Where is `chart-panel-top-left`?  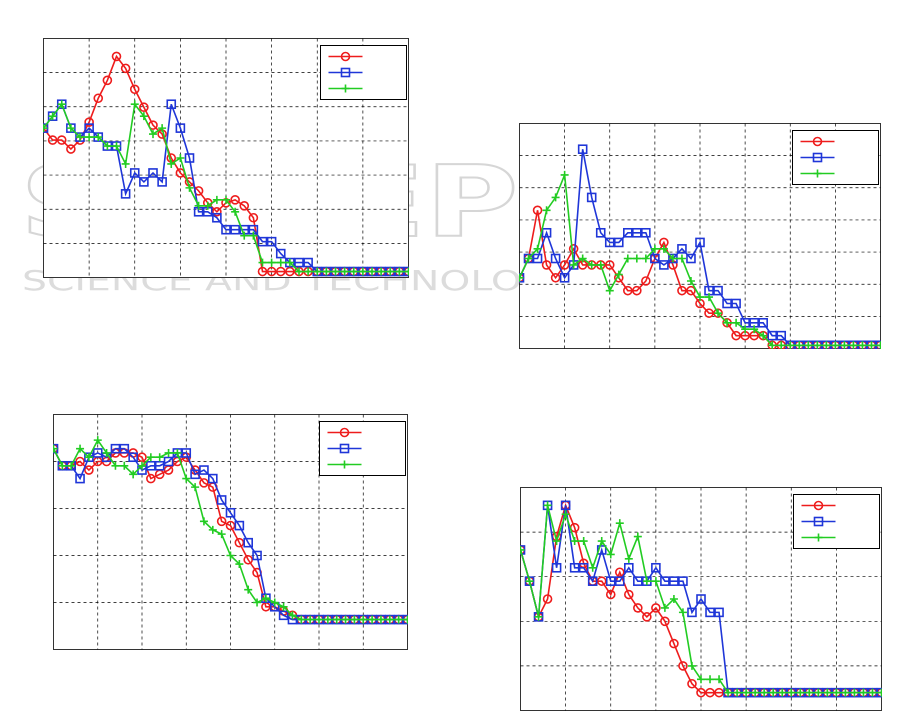 chart-panel-top-left is located at coordinates (226, 158).